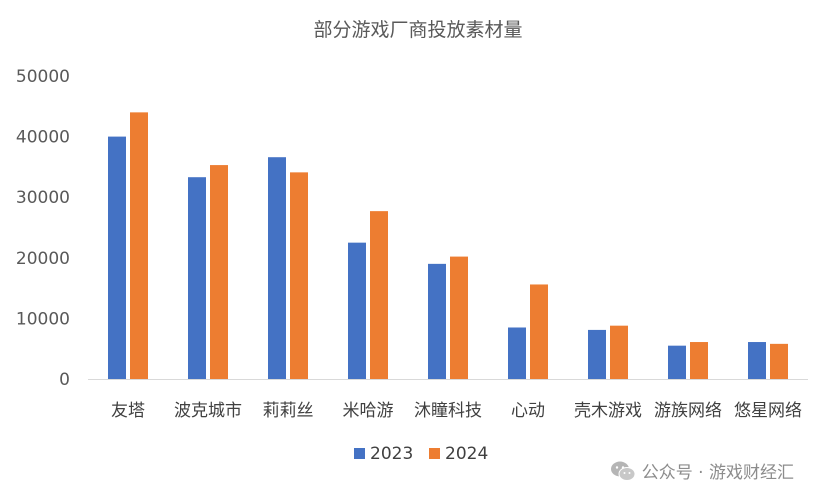 This screenshot has width=820, height=501. I want to click on bar-2024-游族网络, so click(699, 360).